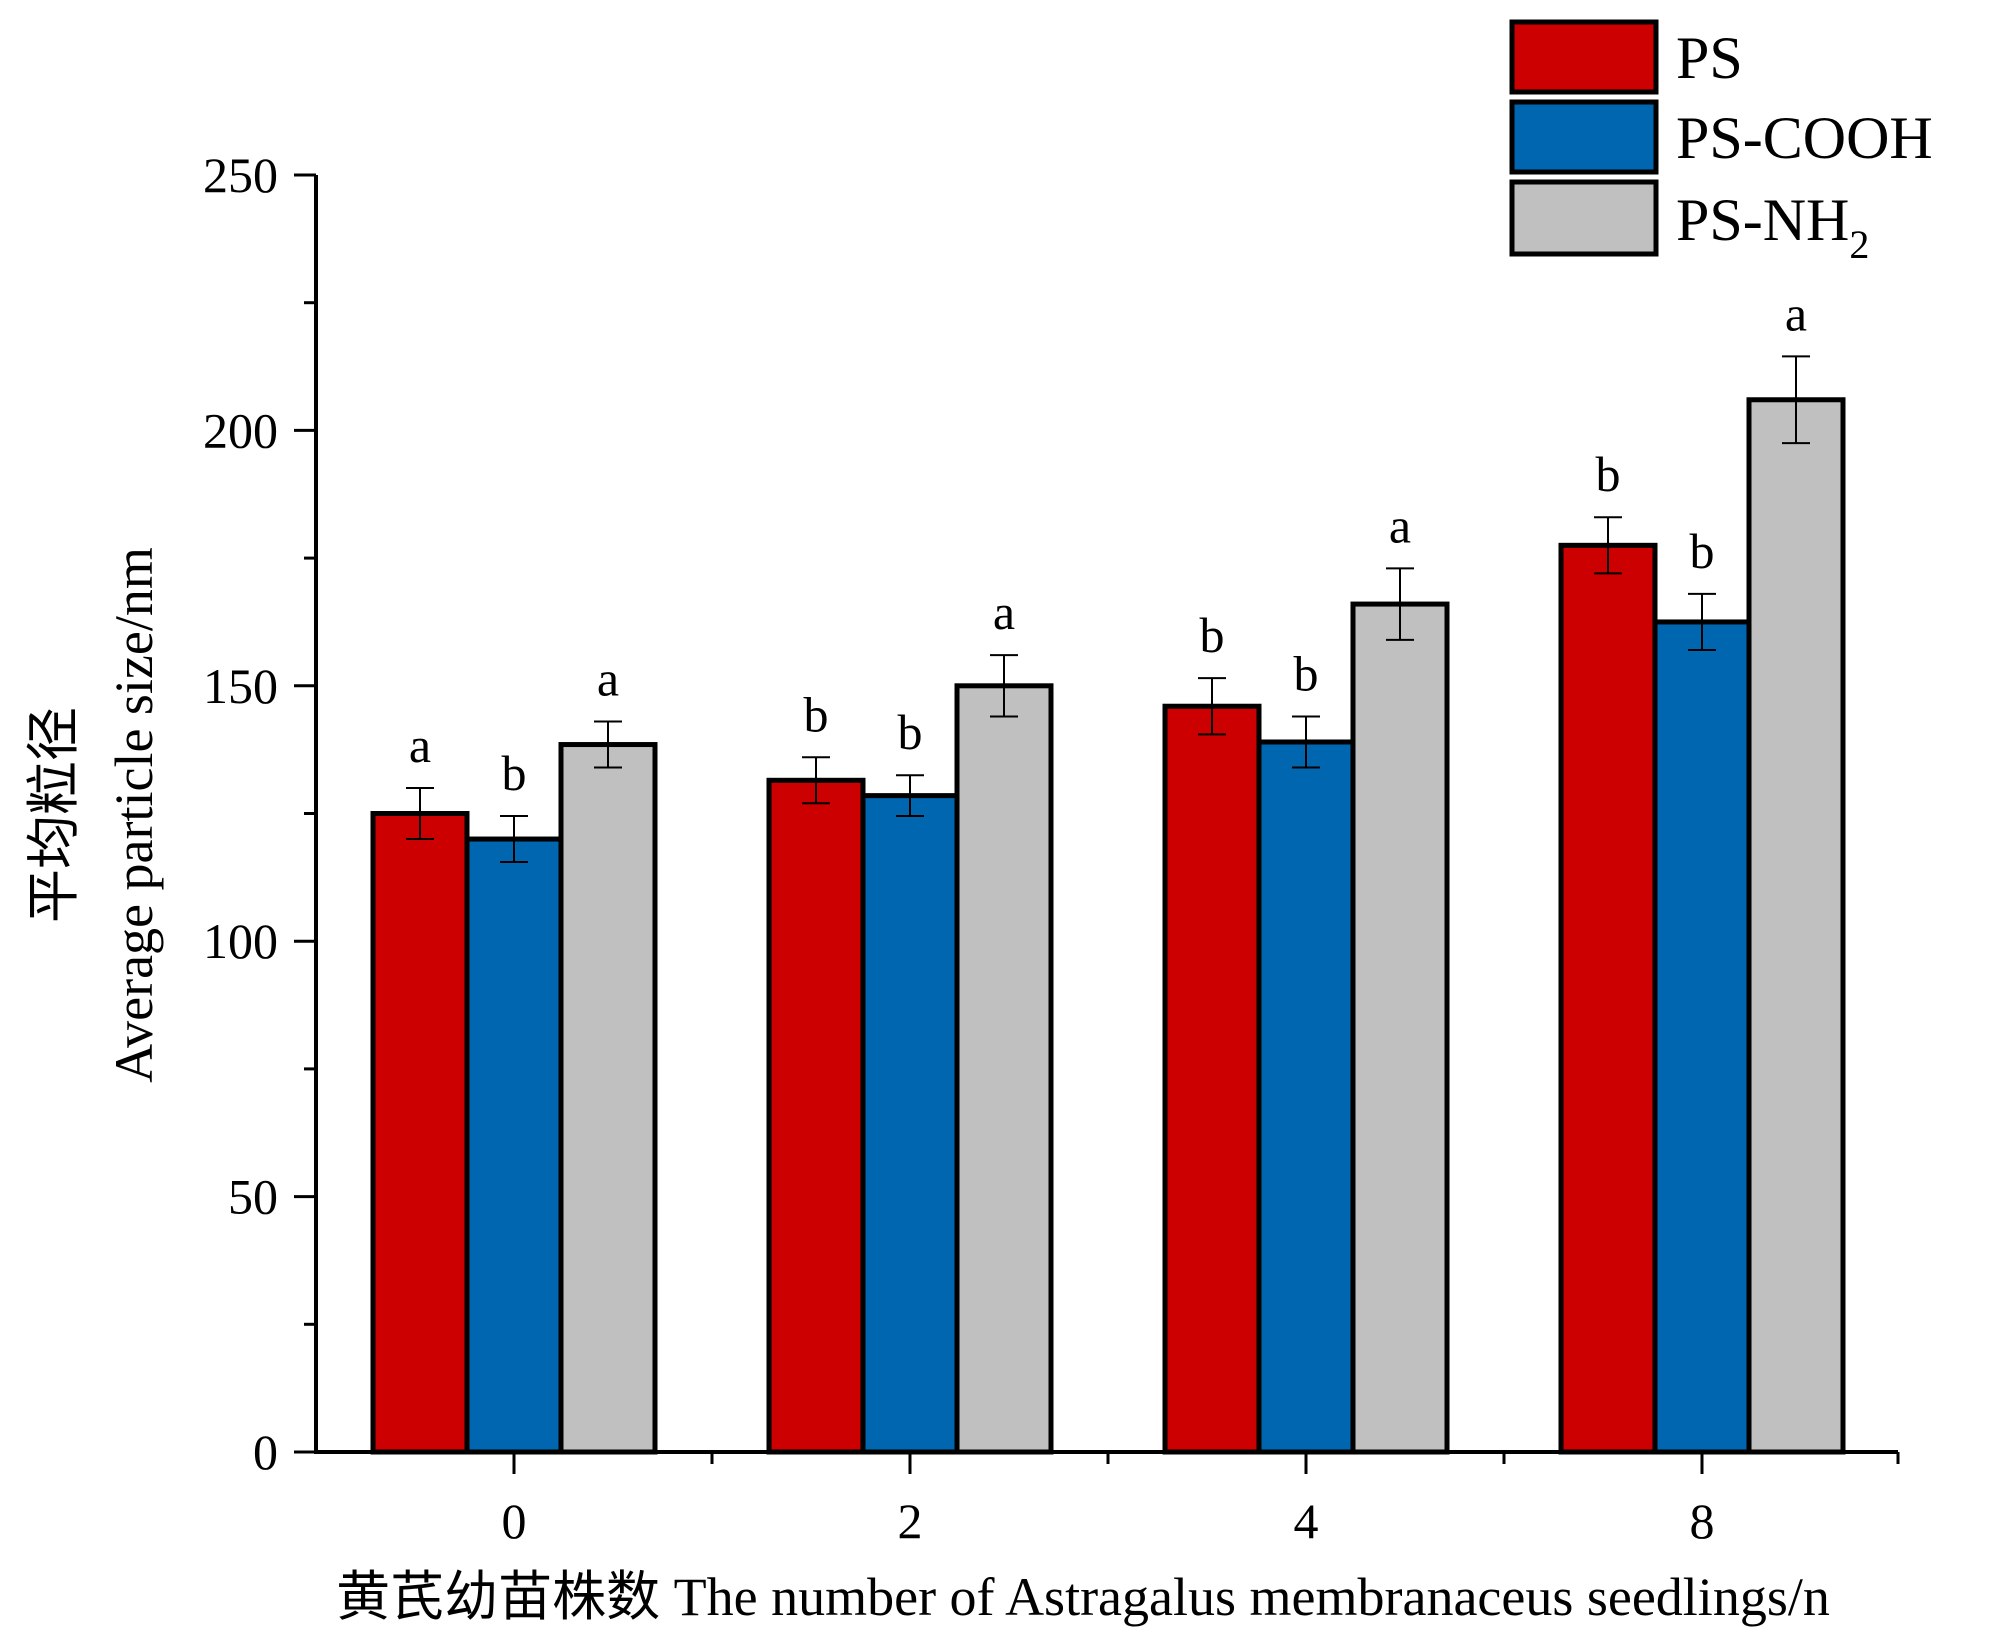 The height and width of the screenshot is (1644, 2000). Describe the element at coordinates (1201, 1500) in the screenshot. I see `x-ticks-layer: 0 2 4 8` at that location.